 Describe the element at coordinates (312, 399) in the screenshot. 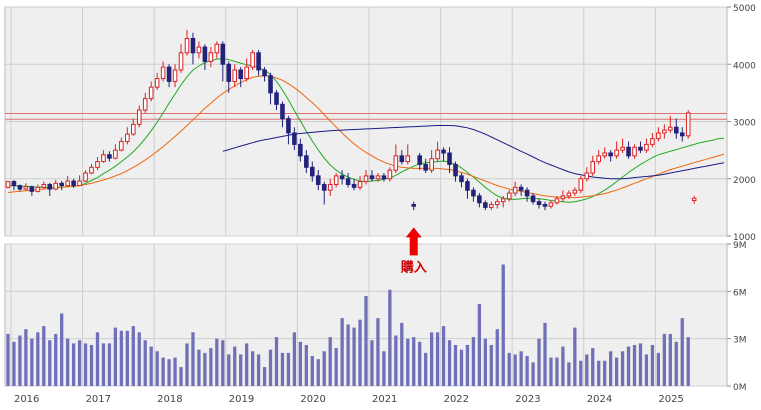

I see `x-tick-label: 2020` at that location.